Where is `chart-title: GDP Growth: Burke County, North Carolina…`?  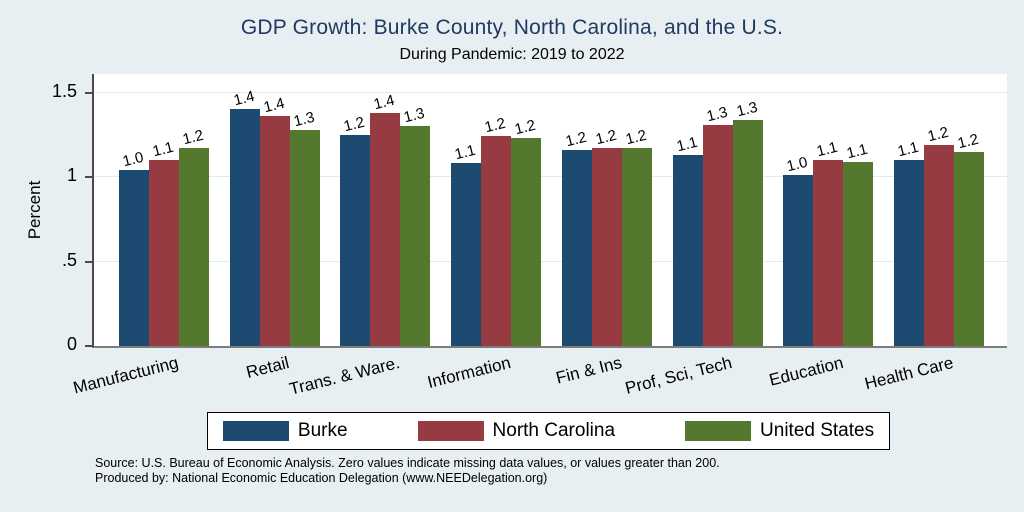
chart-title: GDP Growth: Burke County, North Carolina… is located at coordinates (512, 27).